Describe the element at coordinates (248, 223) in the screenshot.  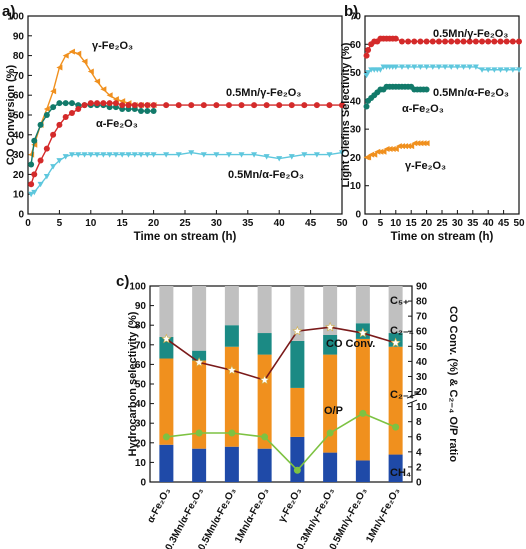
I see `x-tick-label: 35` at that location.